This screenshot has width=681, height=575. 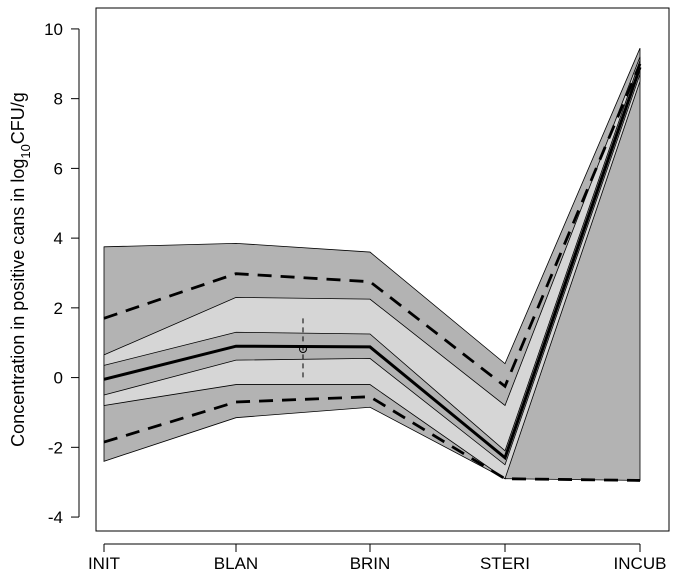 I want to click on y-tick-label: 8, so click(x=58, y=99).